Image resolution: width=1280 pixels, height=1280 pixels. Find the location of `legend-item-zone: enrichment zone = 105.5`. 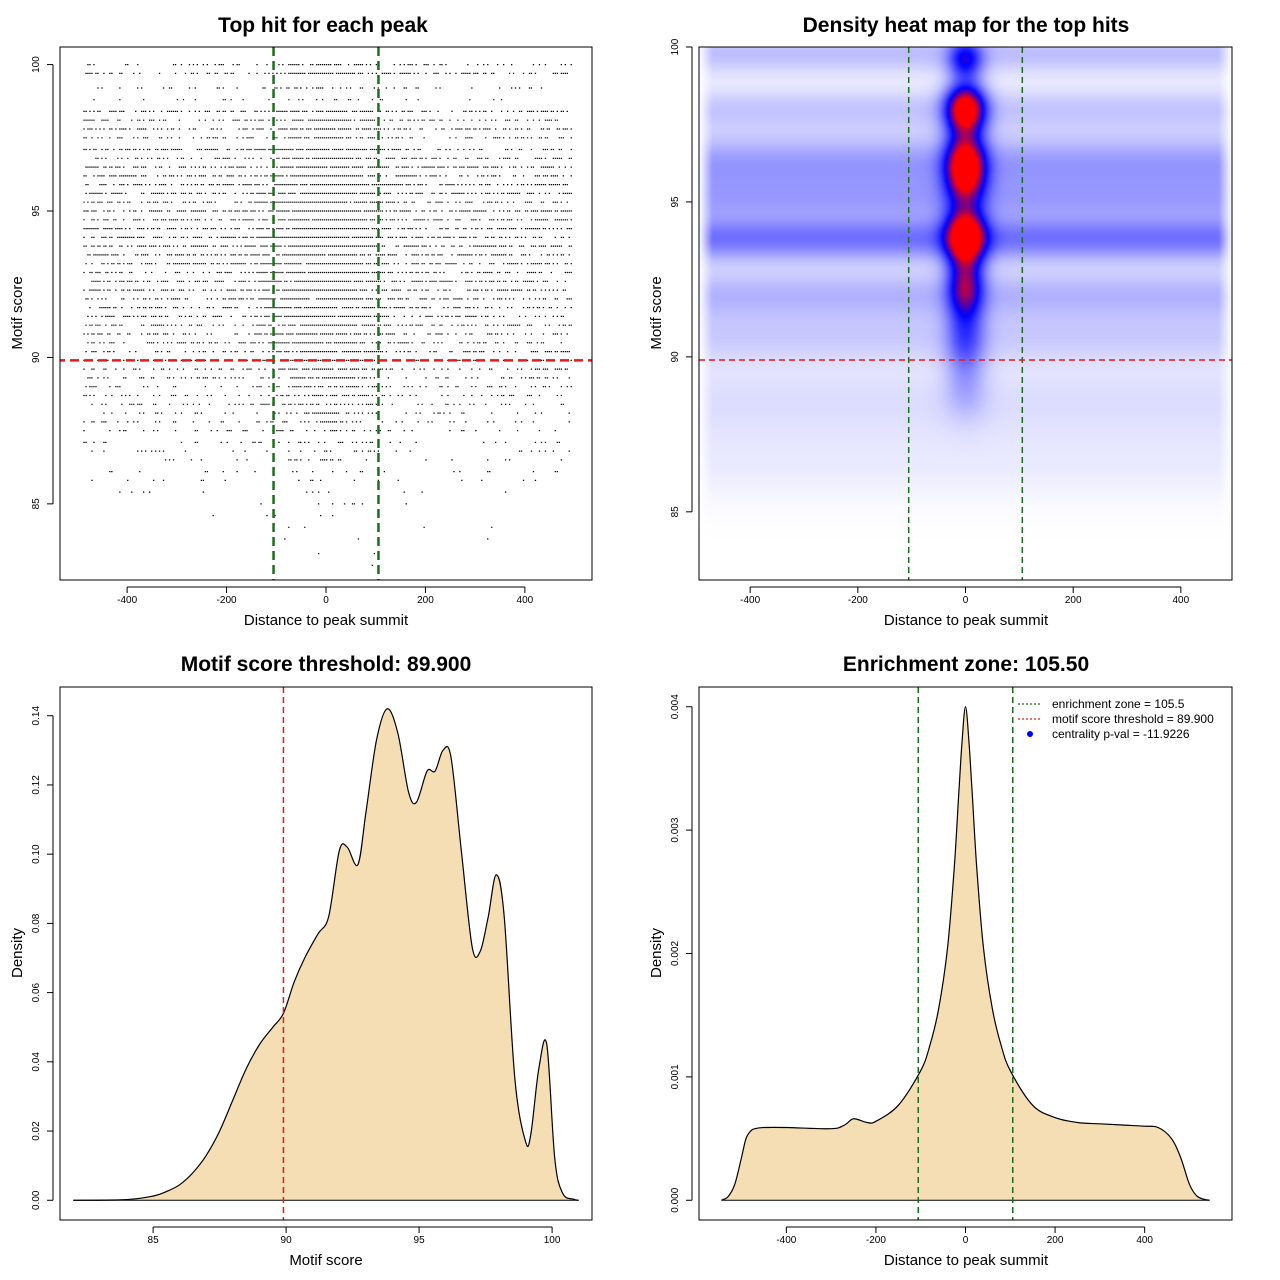

legend-item-zone: enrichment zone = 105.5 is located at coordinates (1118, 704).